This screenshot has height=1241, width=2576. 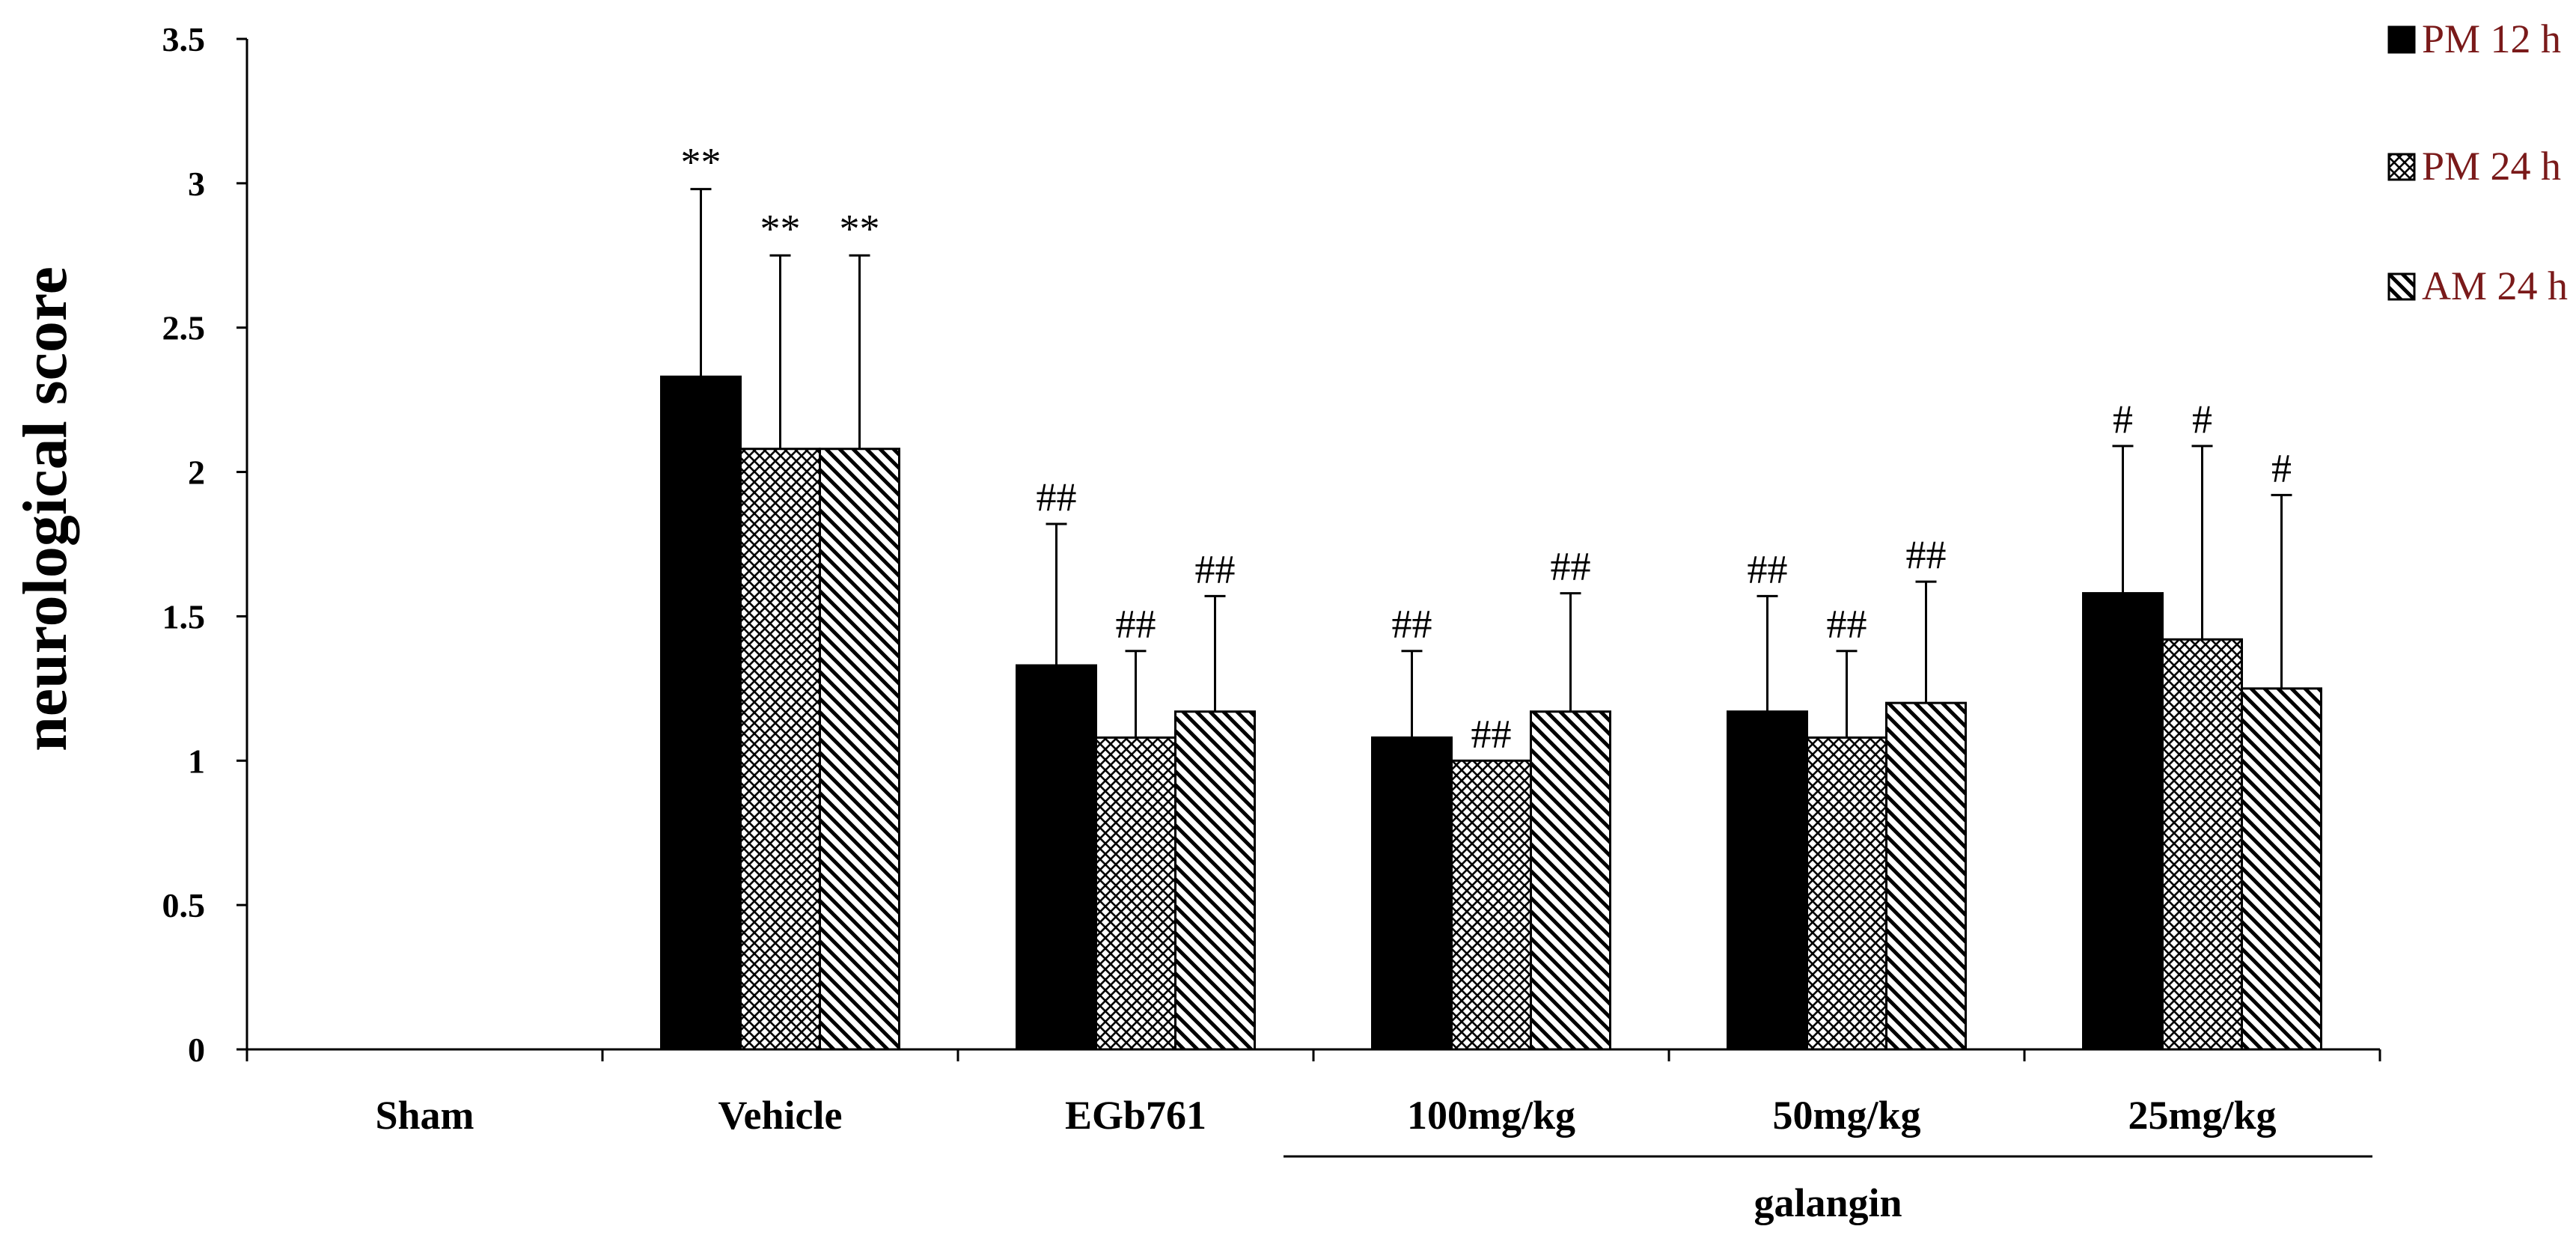 I want to click on legend-swatch-crosshatch, so click(x=2401, y=167).